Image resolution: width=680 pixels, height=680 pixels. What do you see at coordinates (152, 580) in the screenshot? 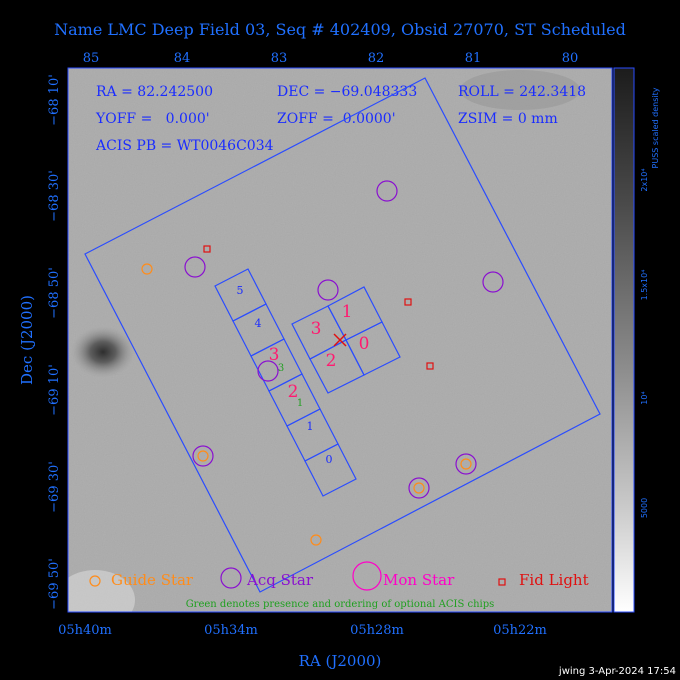
I see `legend-guide-label: Guide Star` at bounding box center [152, 580].